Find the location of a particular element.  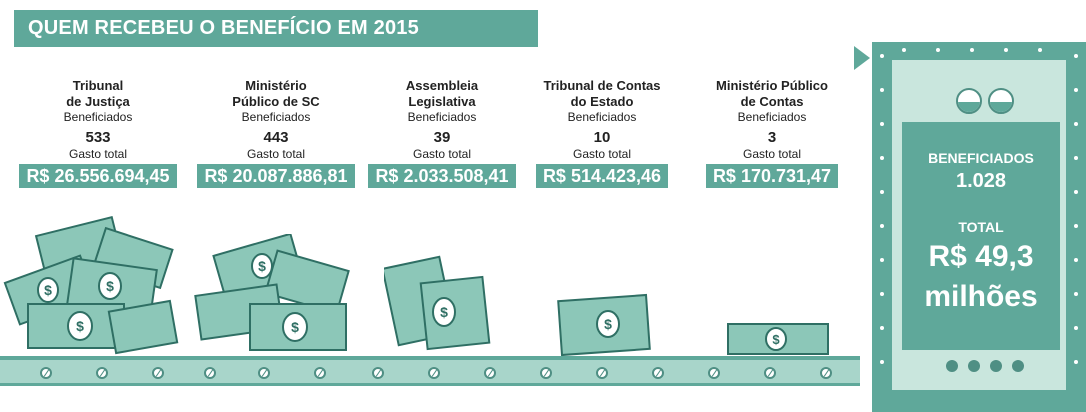

column-name: do Estado is located at coordinates (602, 101).